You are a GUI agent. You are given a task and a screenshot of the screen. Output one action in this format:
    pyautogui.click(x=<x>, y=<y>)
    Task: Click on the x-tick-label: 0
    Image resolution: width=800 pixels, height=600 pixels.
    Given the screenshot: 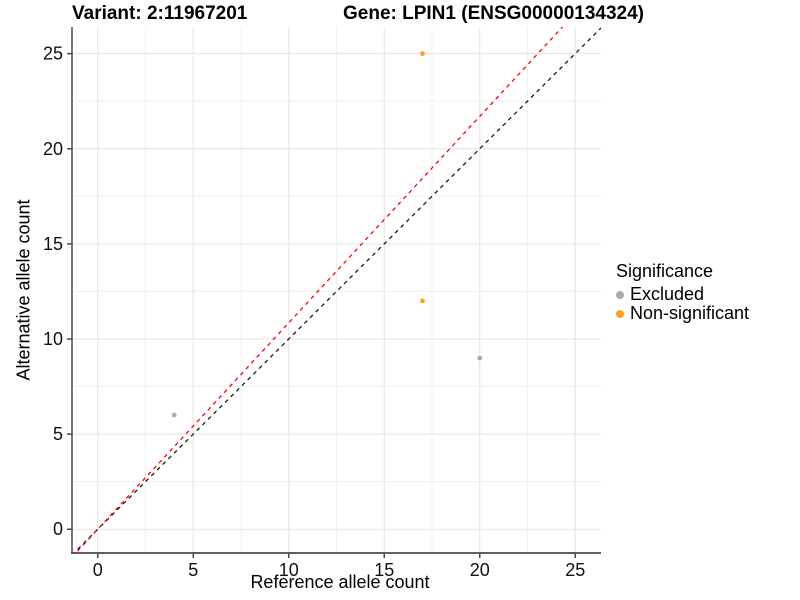 What is the action you would take?
    pyautogui.click(x=98, y=570)
    